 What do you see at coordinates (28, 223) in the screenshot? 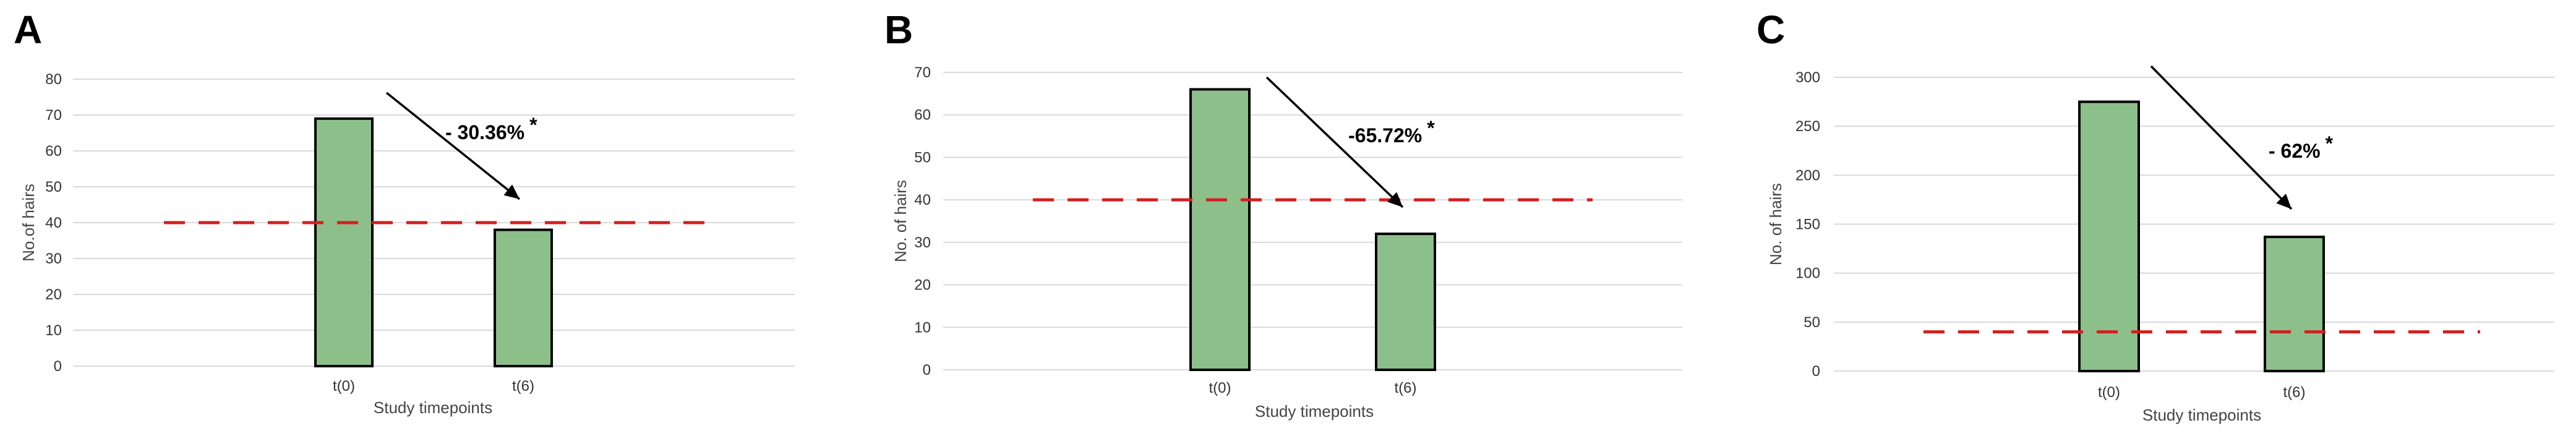
I see `y-axis-title: No.of hairs` at bounding box center [28, 223].